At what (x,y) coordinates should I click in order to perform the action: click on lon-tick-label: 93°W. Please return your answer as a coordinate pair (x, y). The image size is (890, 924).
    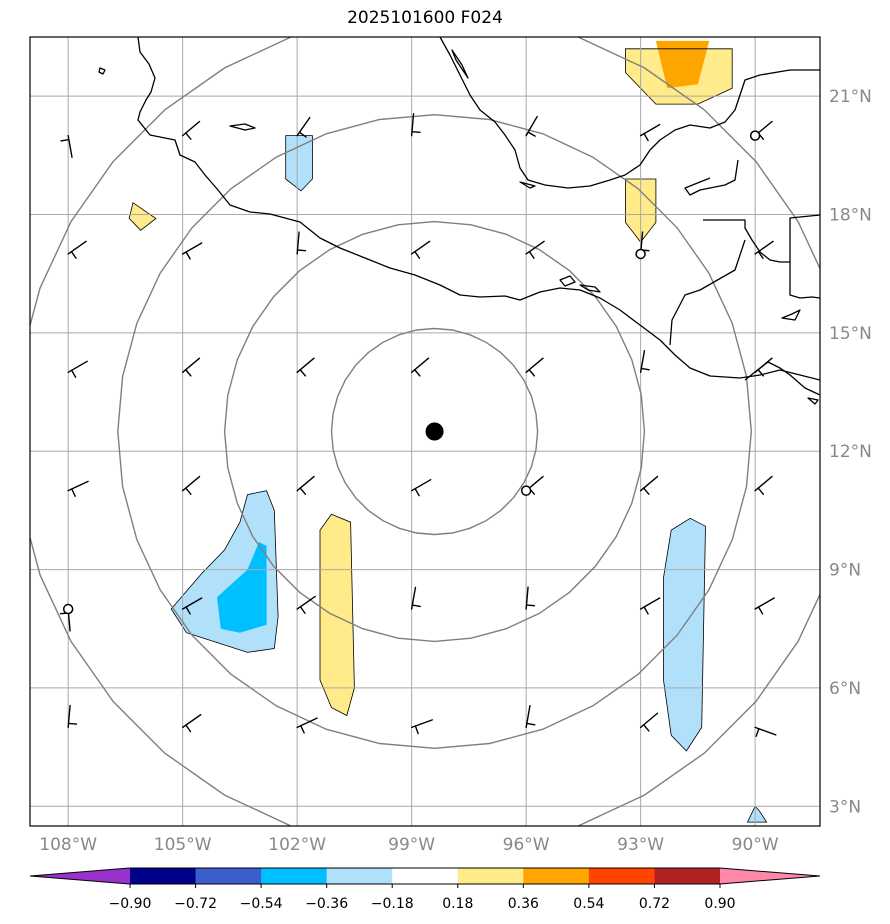
    Looking at the image, I should click on (640, 845).